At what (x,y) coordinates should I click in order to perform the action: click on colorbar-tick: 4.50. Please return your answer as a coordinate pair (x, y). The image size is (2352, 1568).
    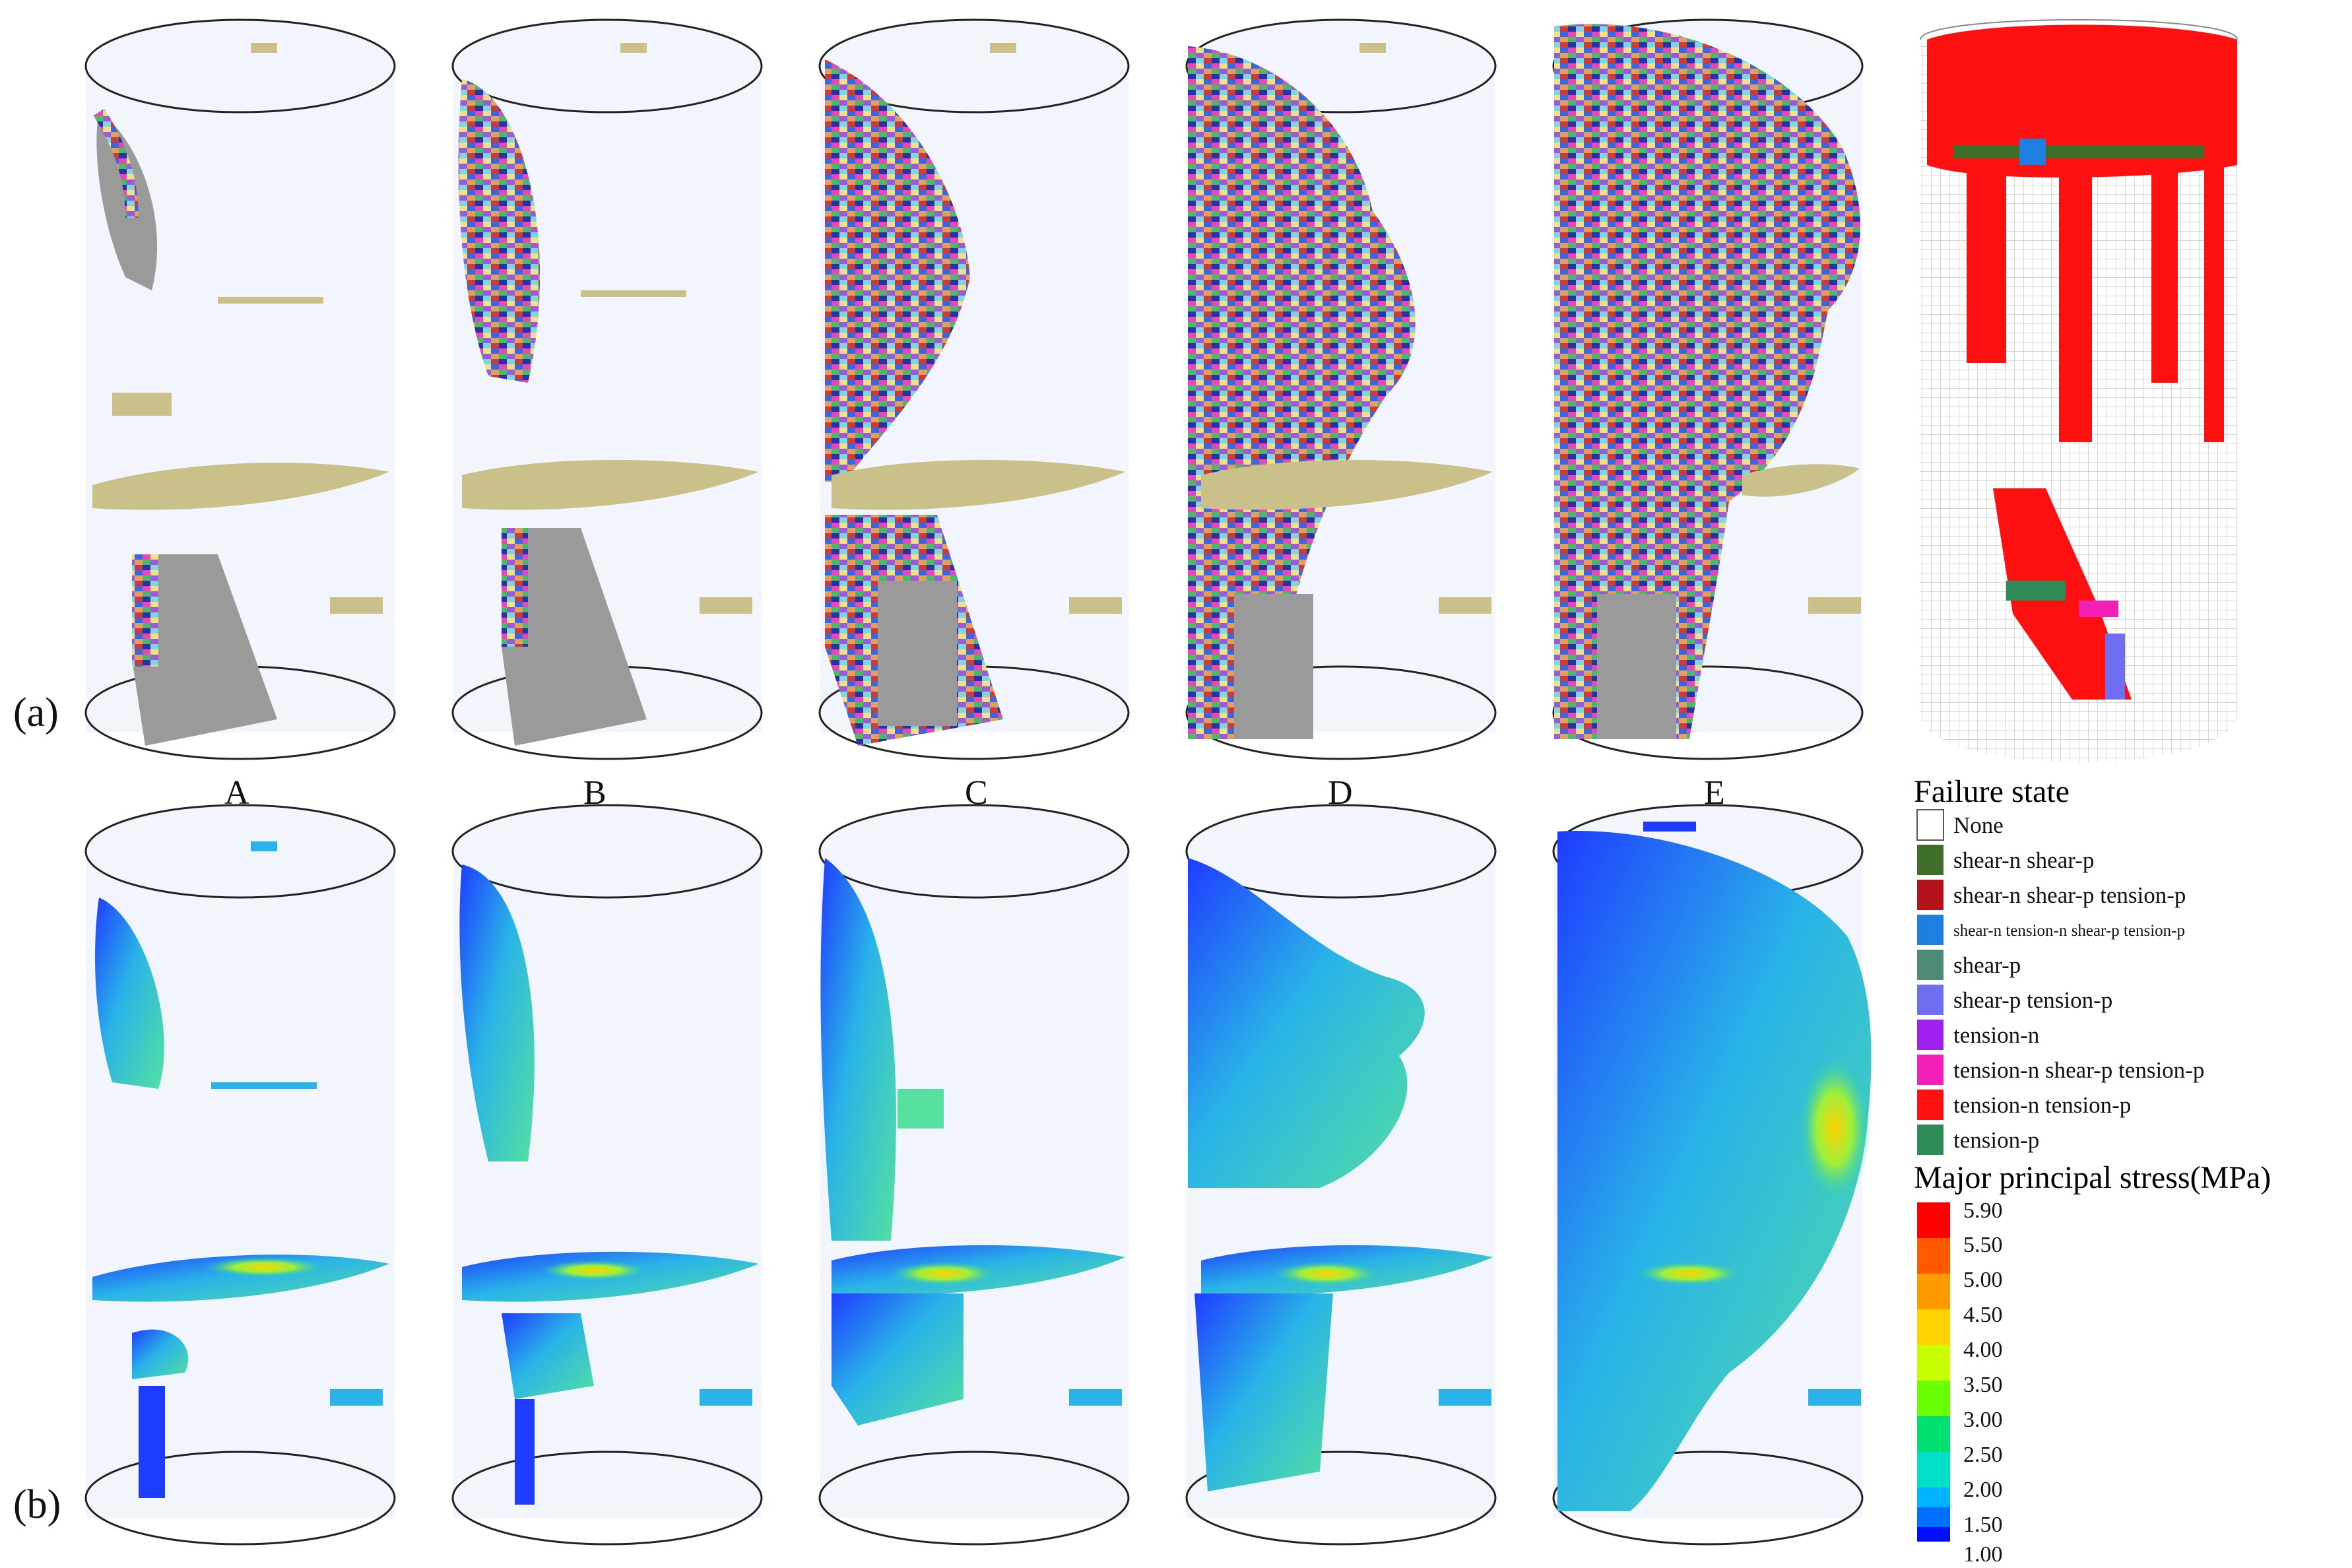
    Looking at the image, I should click on (1983, 1315).